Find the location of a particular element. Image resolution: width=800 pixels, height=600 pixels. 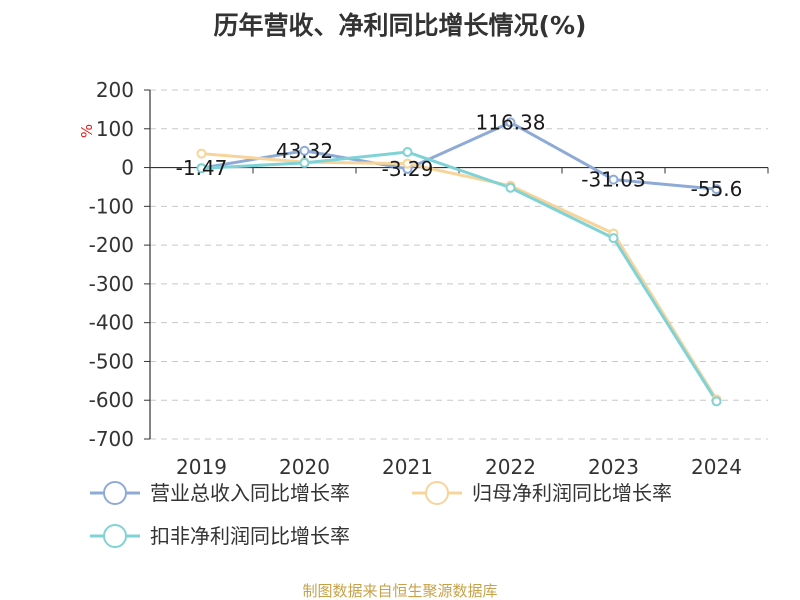

y-tick-label: -200 is located at coordinates (111, 245).